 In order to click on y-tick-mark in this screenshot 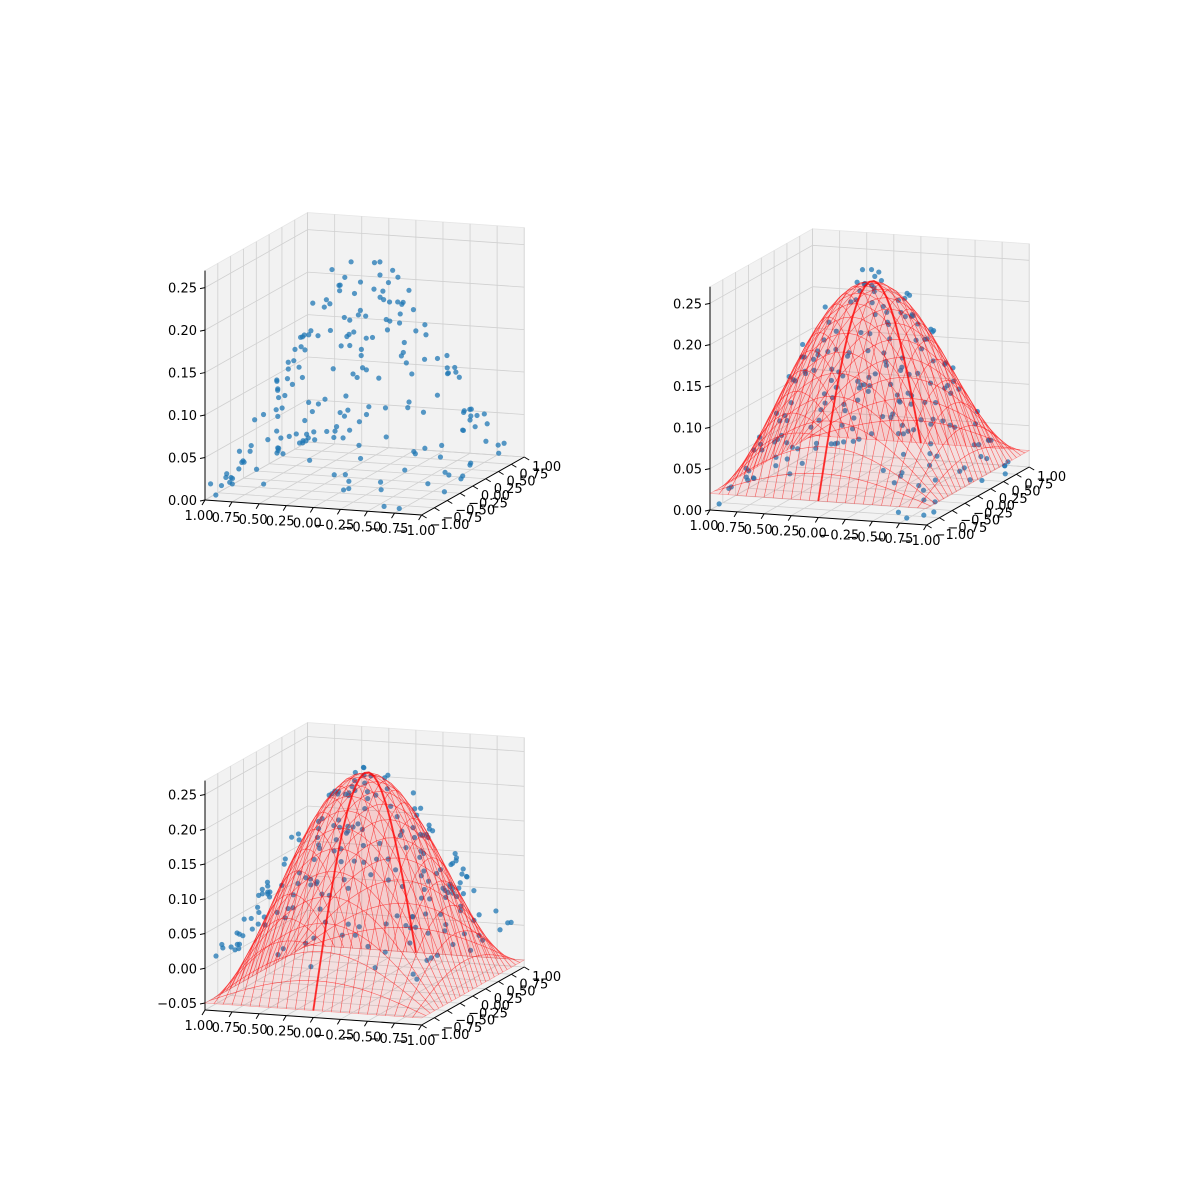, I will do `click(488, 990)`.